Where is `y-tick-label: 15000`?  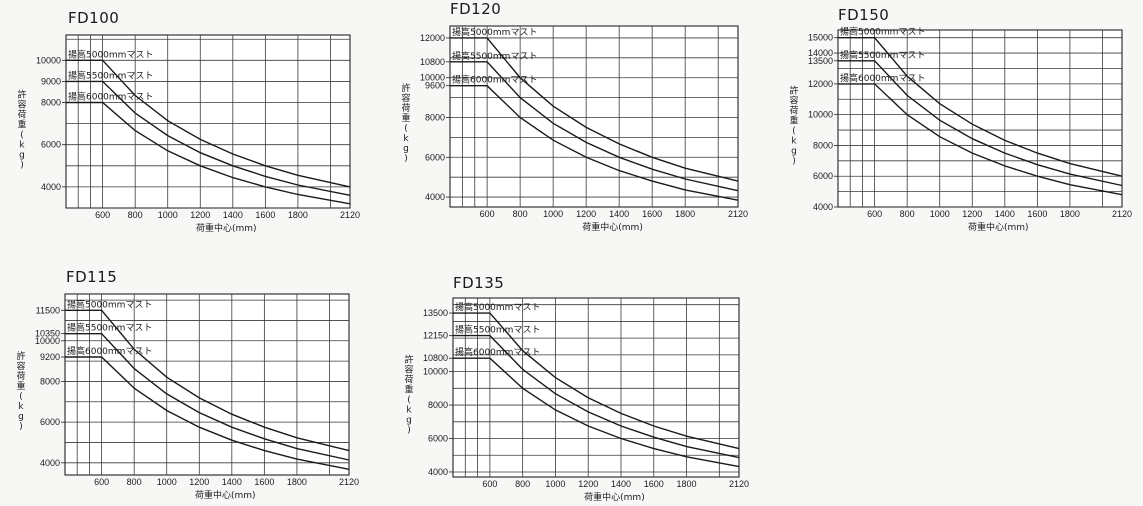 y-tick-label: 15000 is located at coordinates (820, 38).